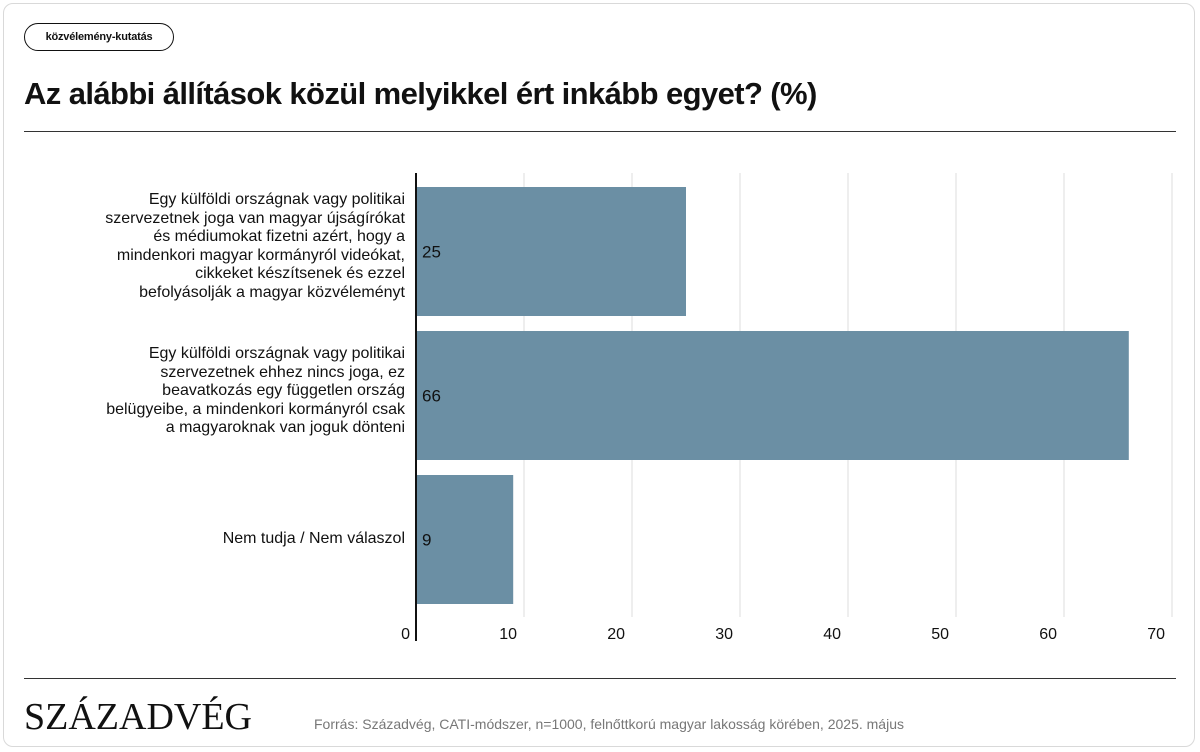  Describe the element at coordinates (940, 634) in the screenshot. I see `tick-label-50: 50` at that location.